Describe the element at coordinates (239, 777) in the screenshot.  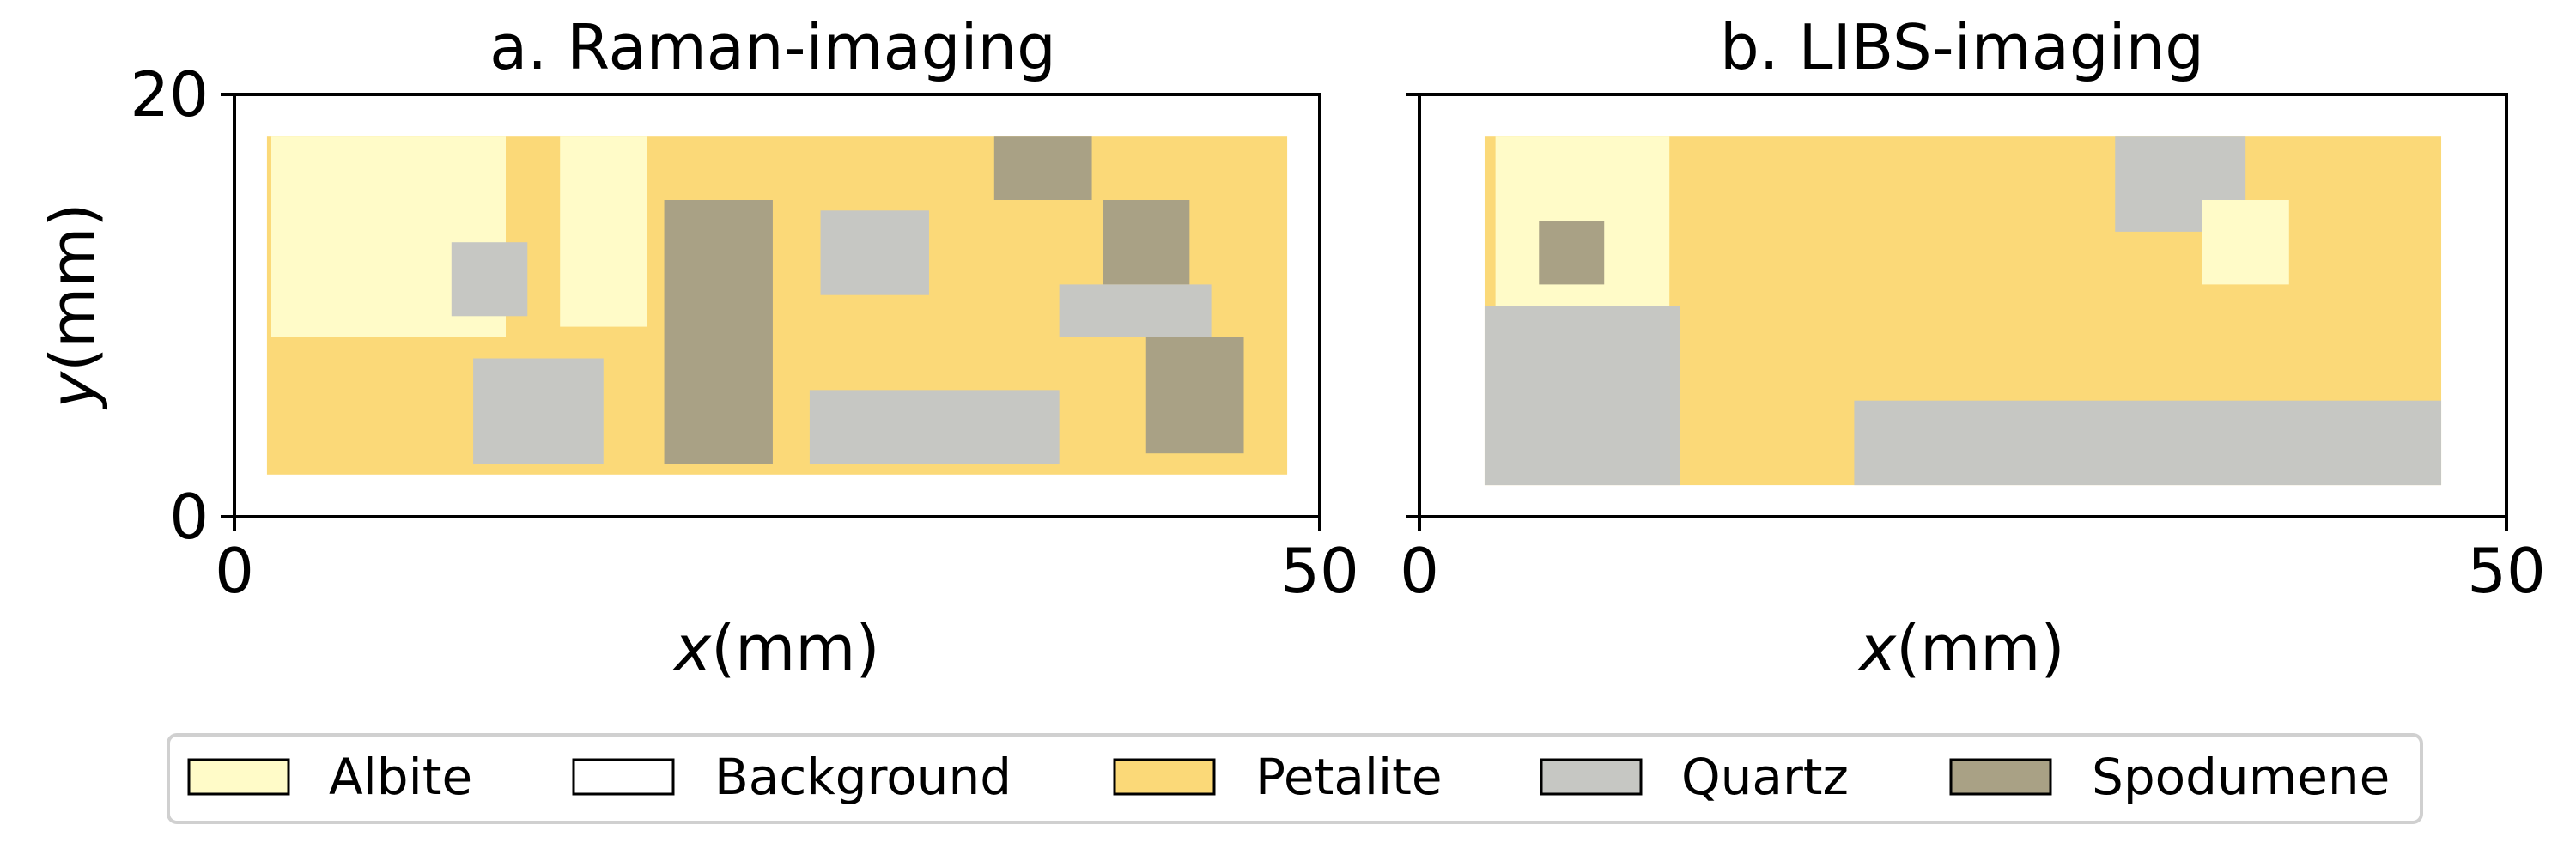
I see `legend-swatch-albite` at that location.